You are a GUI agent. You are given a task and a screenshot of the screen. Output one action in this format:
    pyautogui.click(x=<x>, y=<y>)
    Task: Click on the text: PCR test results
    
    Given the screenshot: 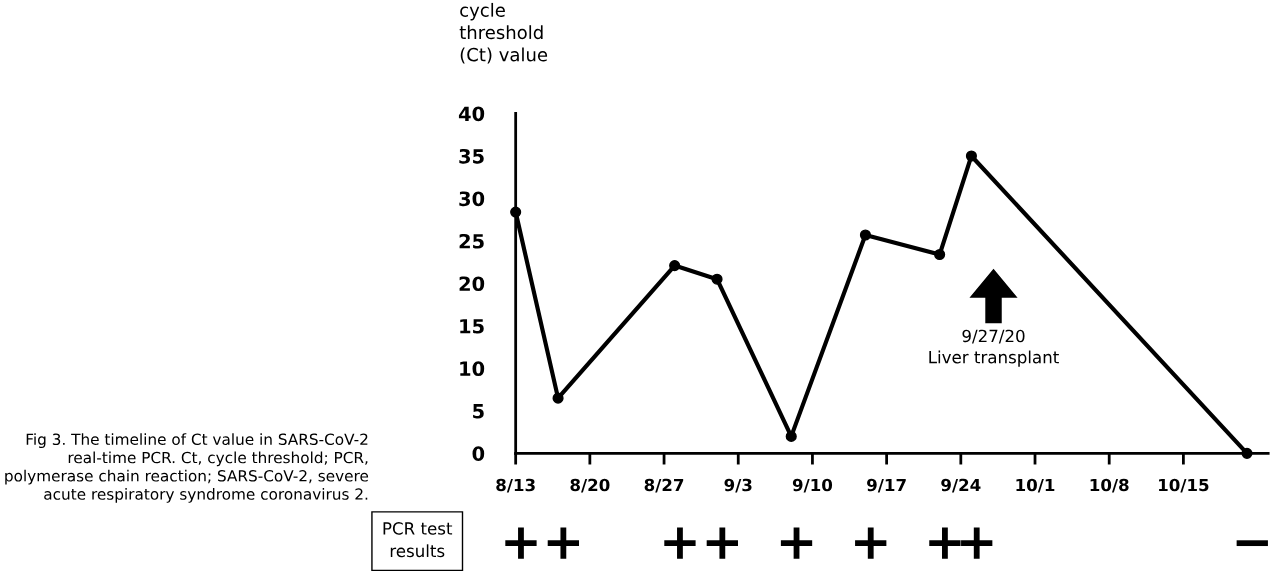 What is the action you would take?
    pyautogui.click(x=418, y=540)
    